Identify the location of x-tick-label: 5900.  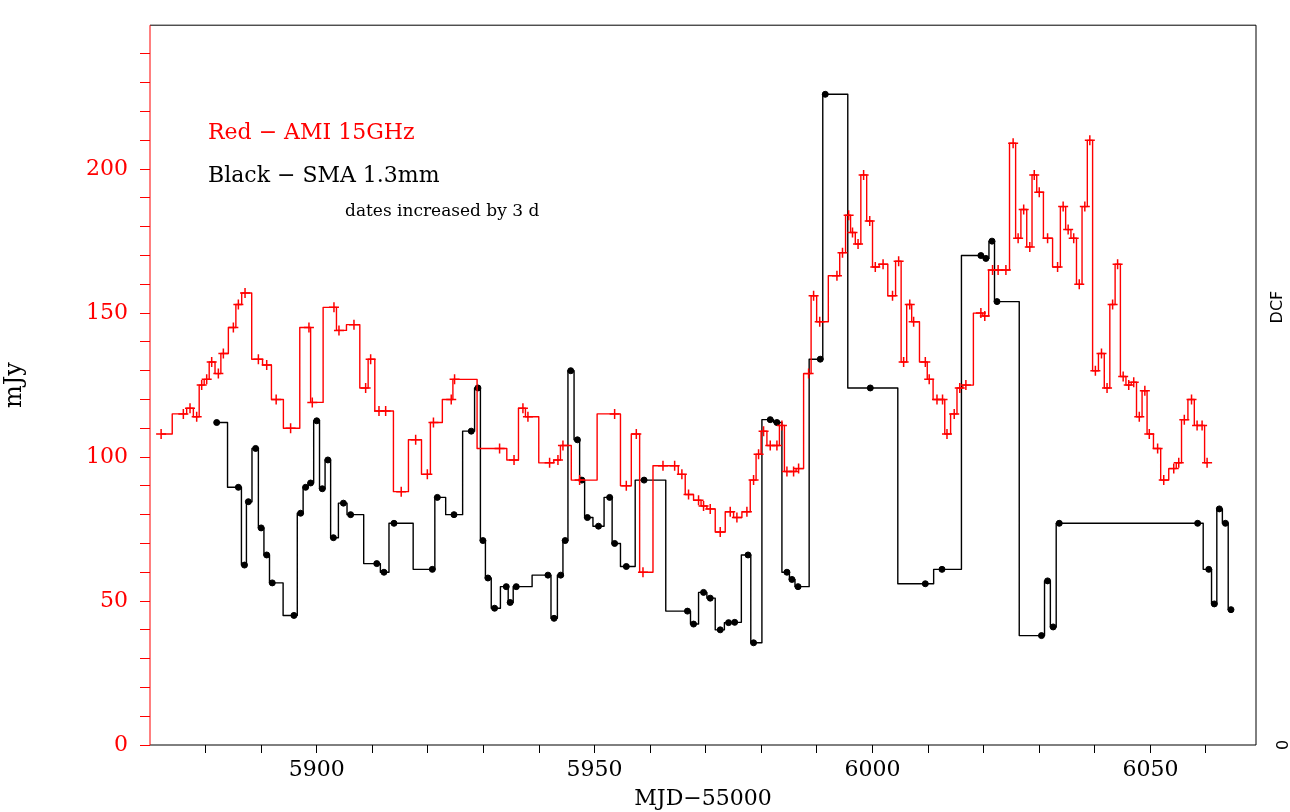
(316, 768).